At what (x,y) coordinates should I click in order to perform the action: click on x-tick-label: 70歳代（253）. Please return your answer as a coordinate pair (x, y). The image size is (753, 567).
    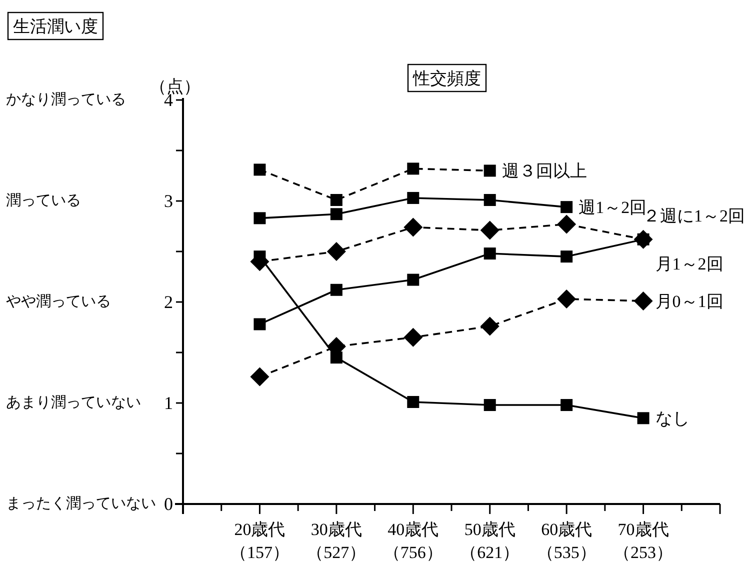
    Looking at the image, I should click on (643, 541).